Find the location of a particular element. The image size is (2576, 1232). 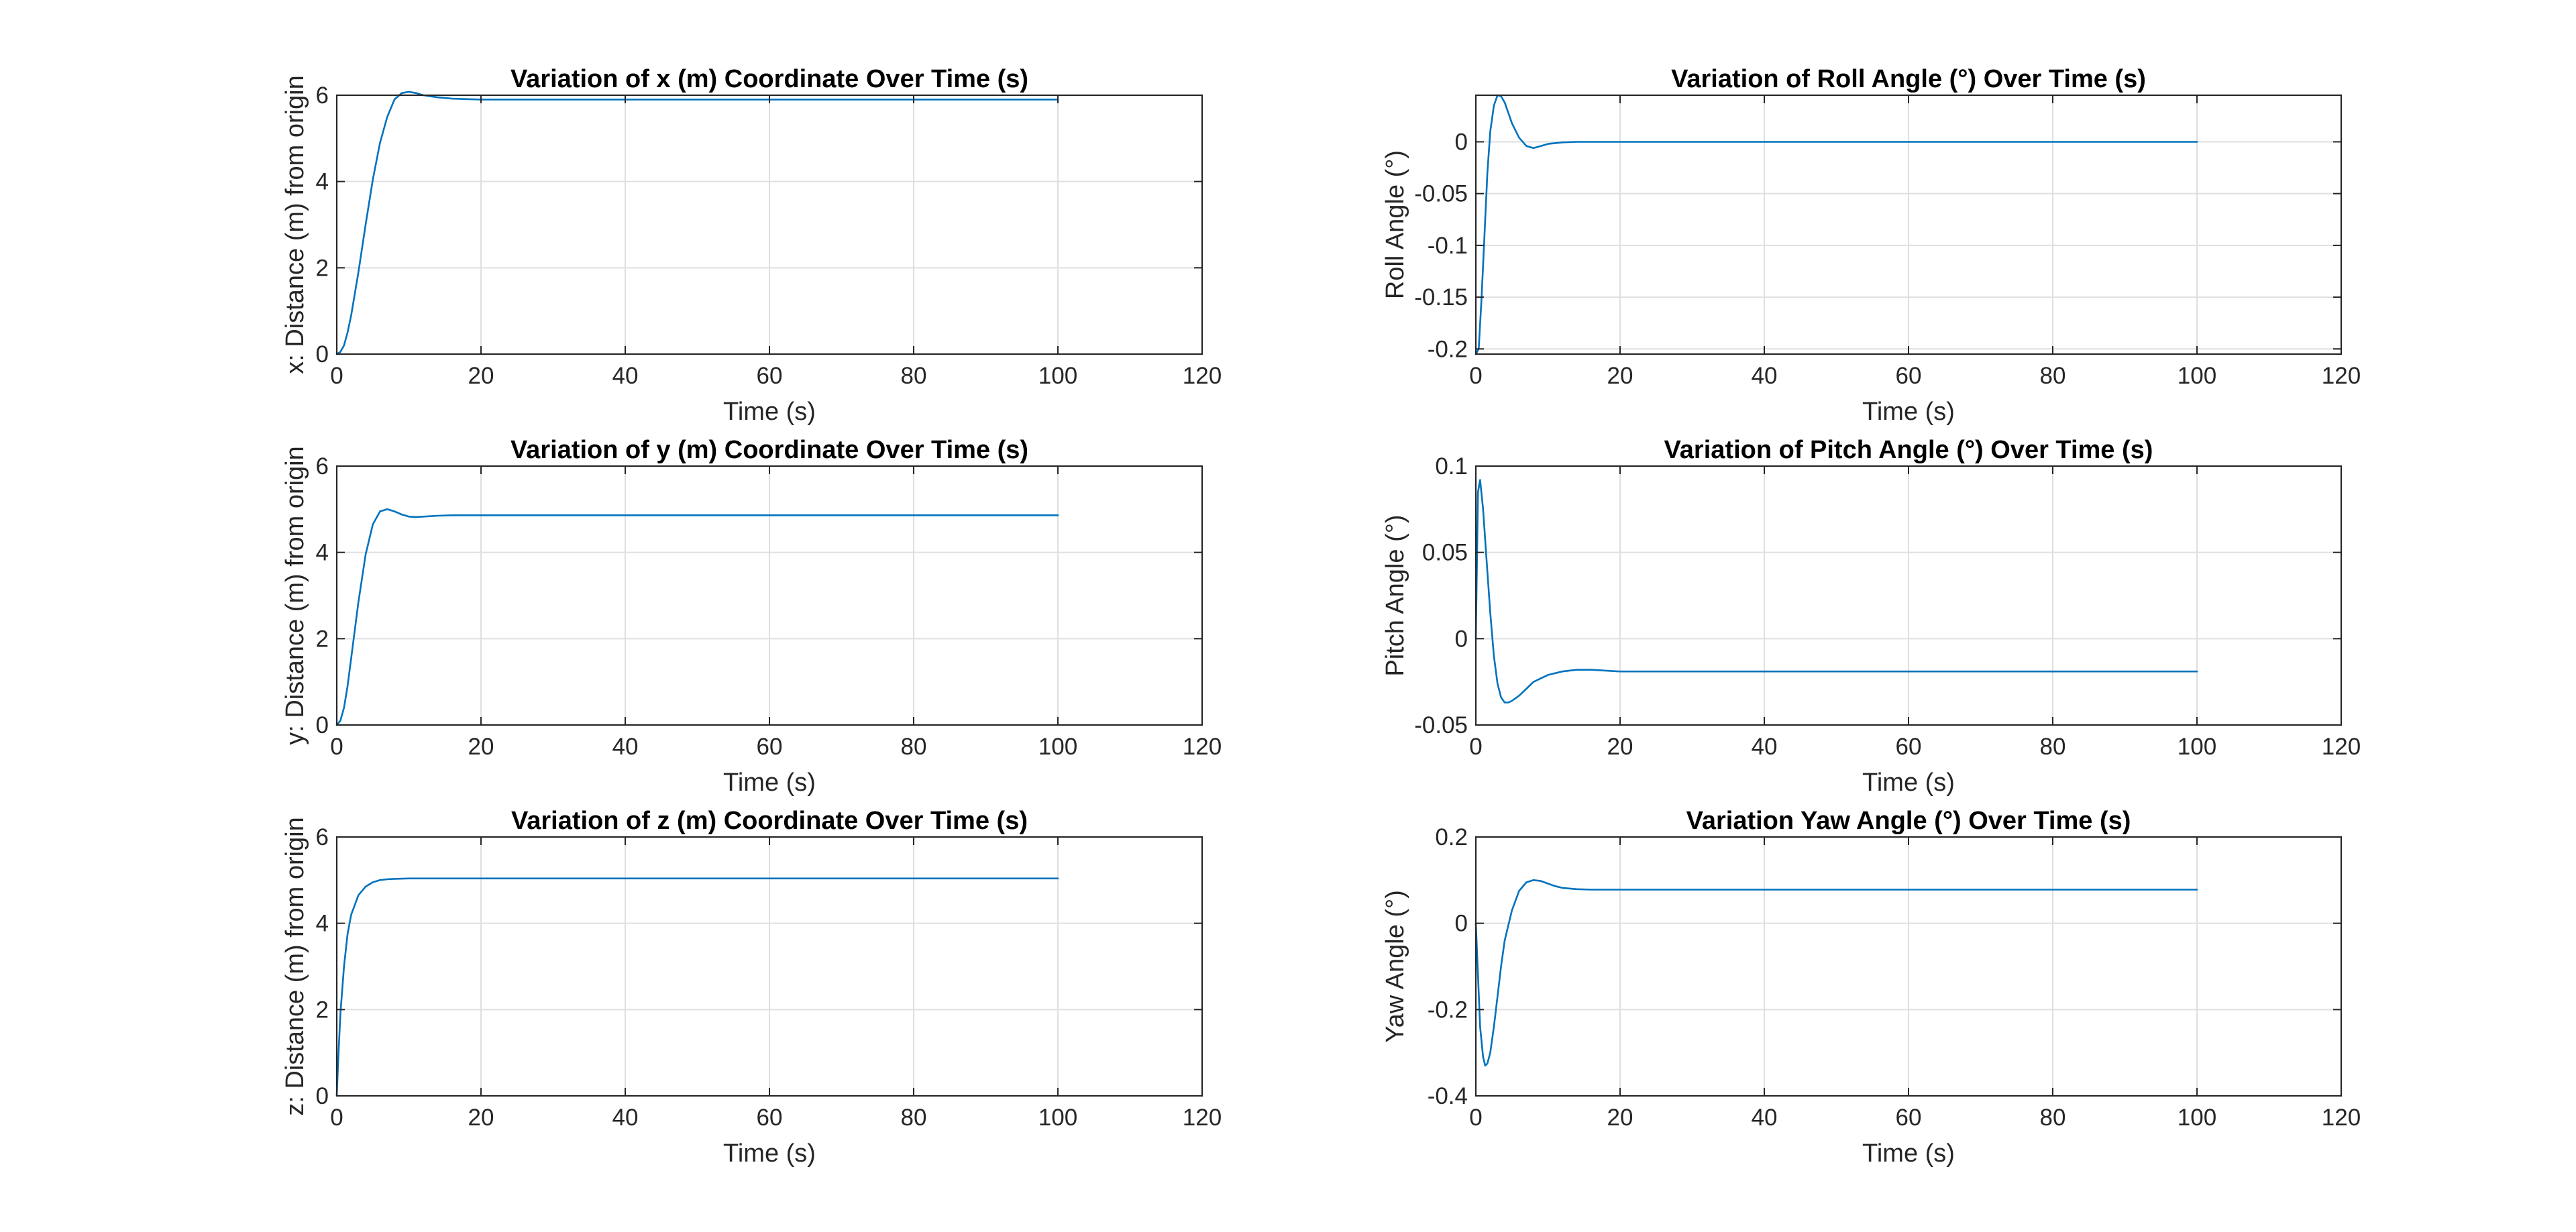

y-axis-label: z: Distance (m) from origin is located at coordinates (295, 966).